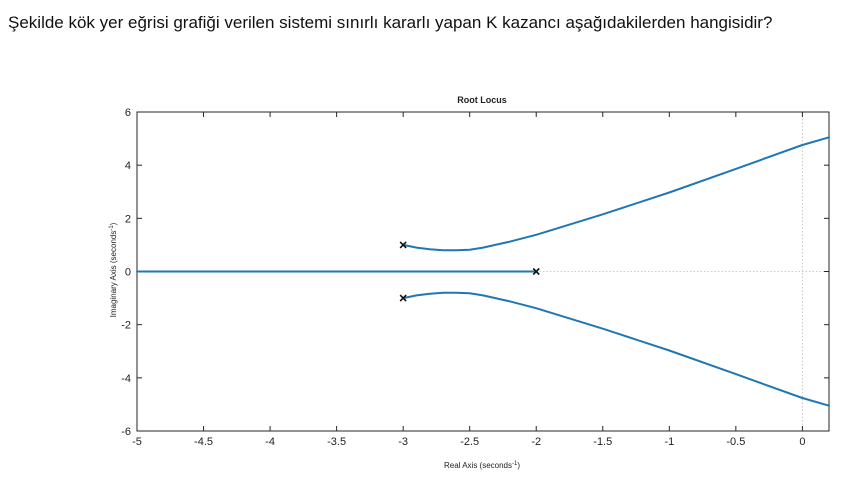  Describe the element at coordinates (203, 442) in the screenshot. I see `x-tick-label: -4.5` at that location.